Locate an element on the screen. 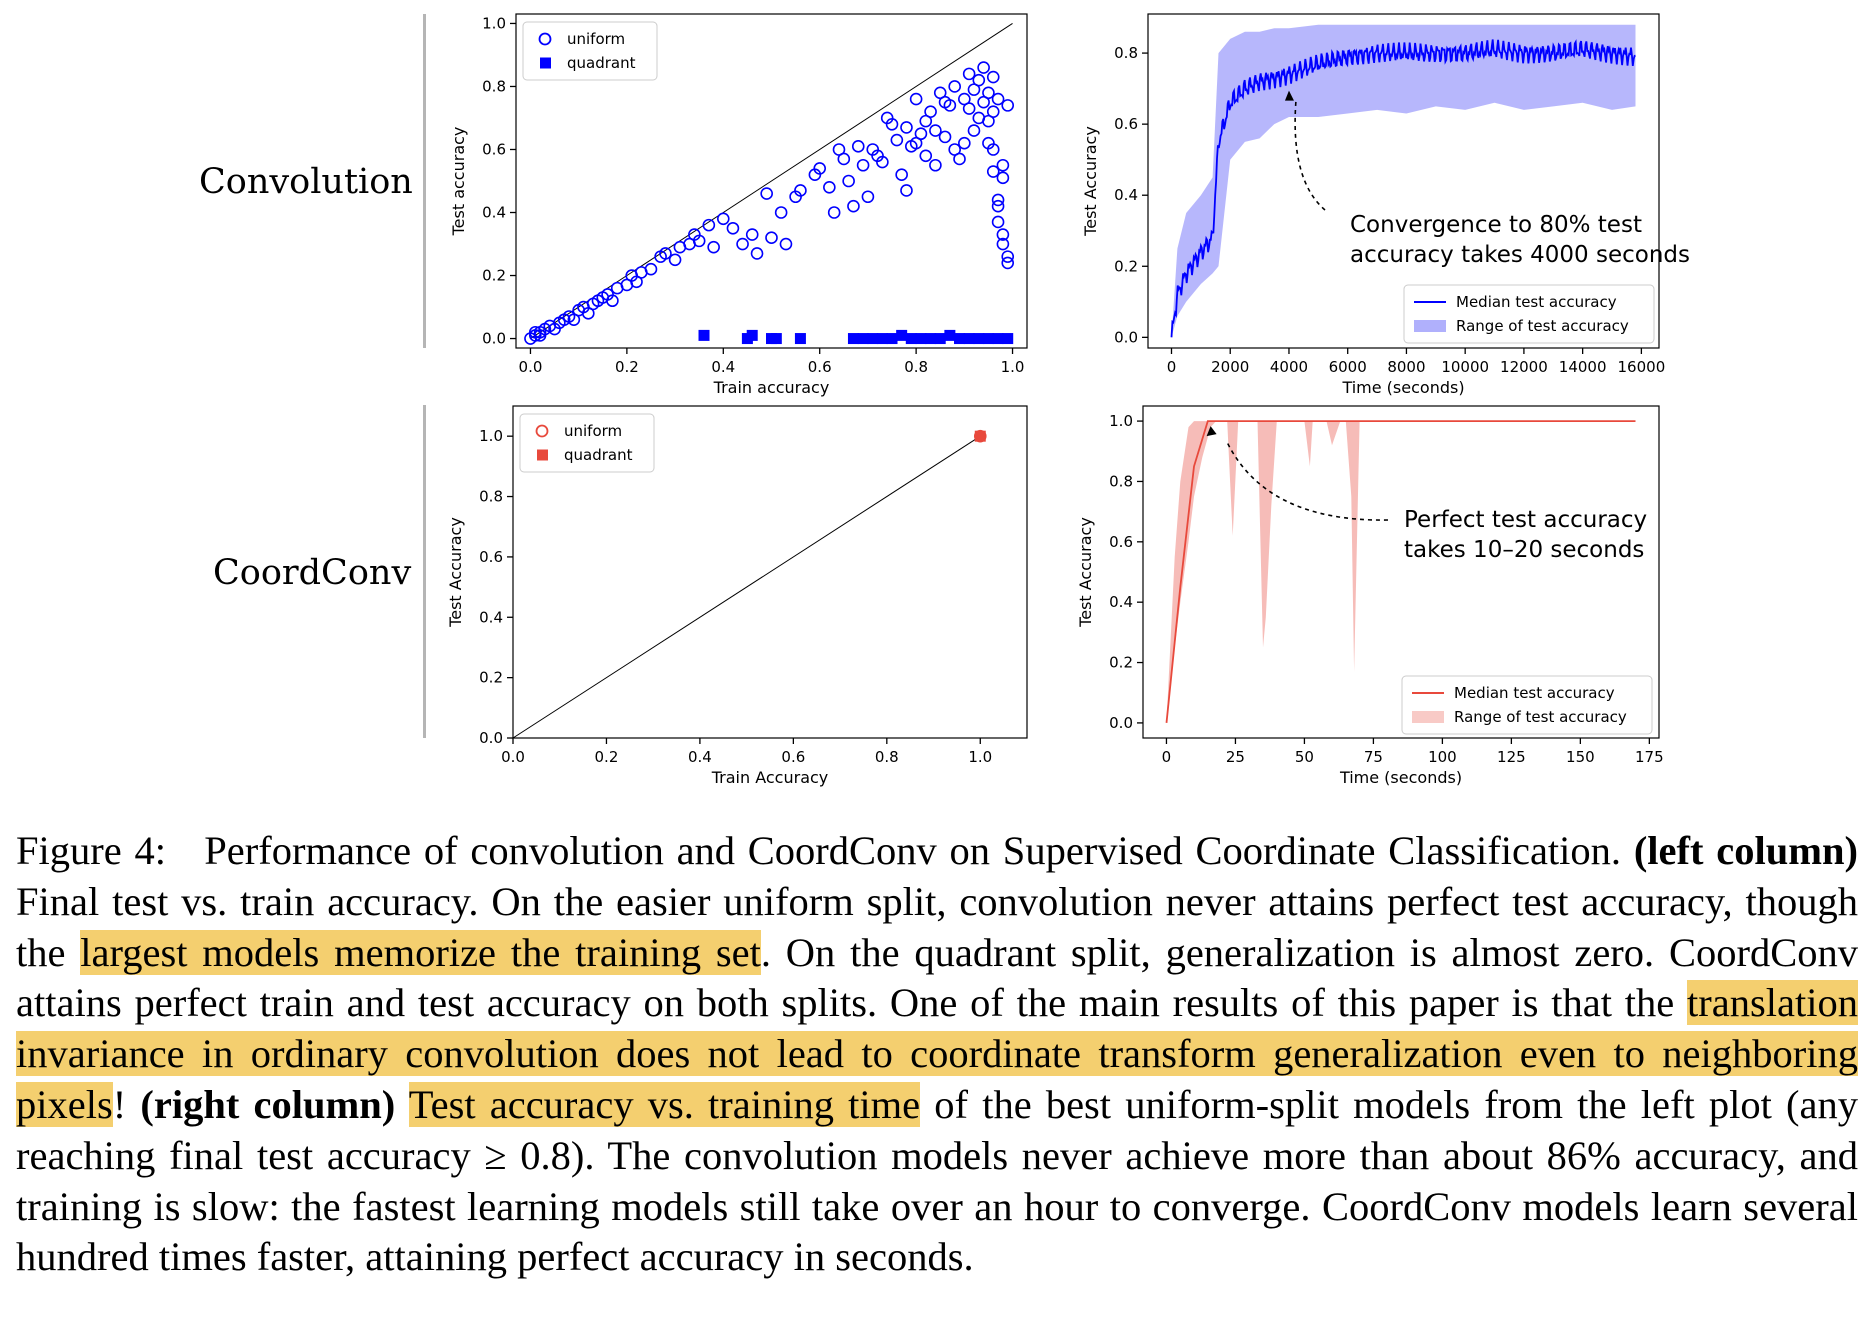  x-tick-label: 125 is located at coordinates (1511, 757).